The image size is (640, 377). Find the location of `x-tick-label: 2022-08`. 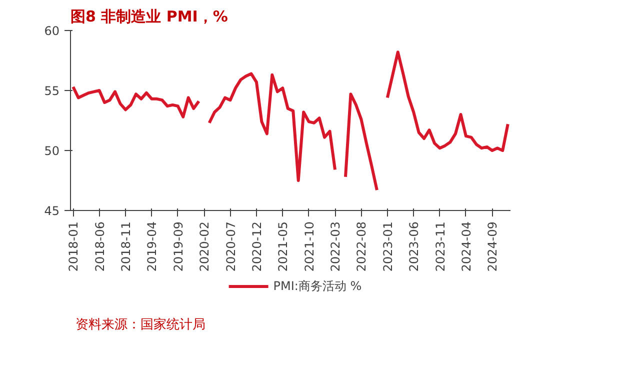

x-tick-label: 2022-08 is located at coordinates (361, 247).